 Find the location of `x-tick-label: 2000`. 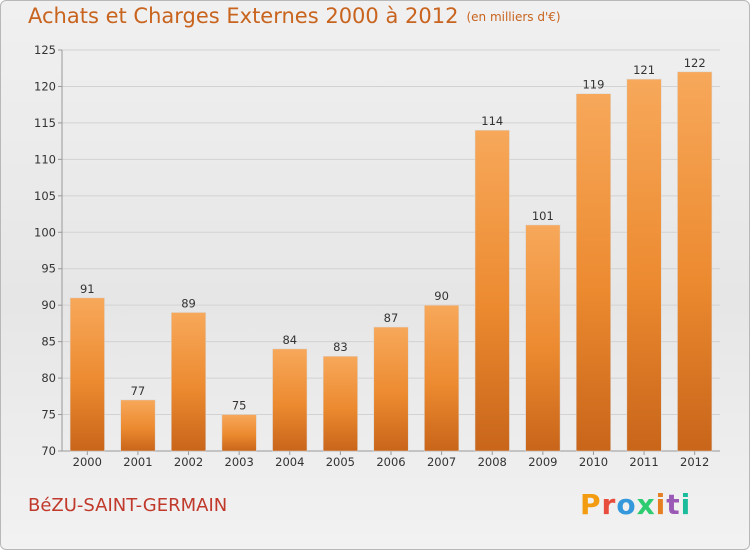

x-tick-label: 2000 is located at coordinates (87, 462).